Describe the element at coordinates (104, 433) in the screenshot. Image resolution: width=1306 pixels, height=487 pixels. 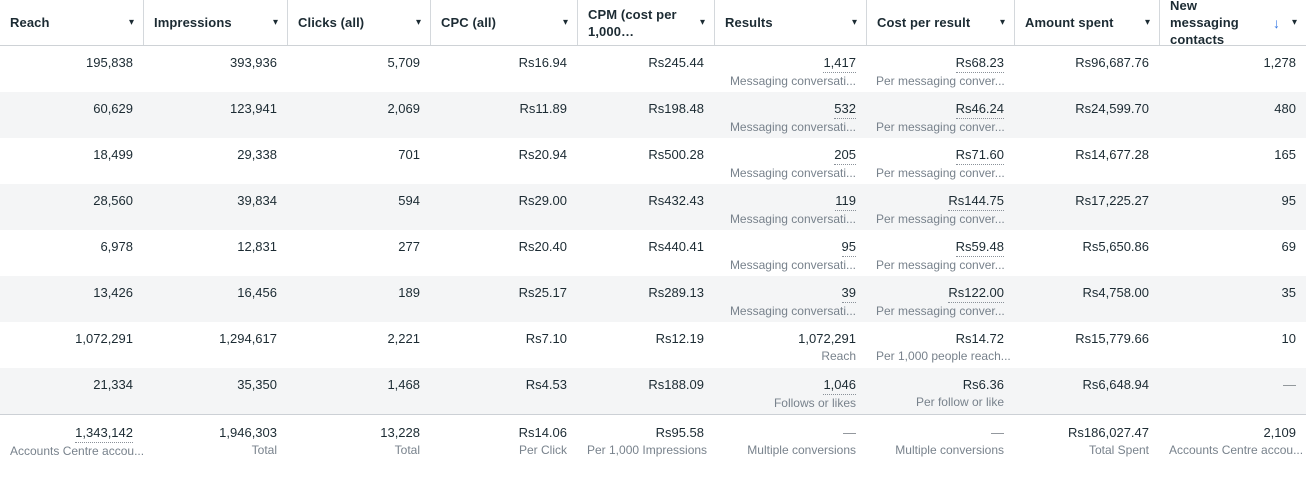
I see `cell-value: 1,343,142` at that location.